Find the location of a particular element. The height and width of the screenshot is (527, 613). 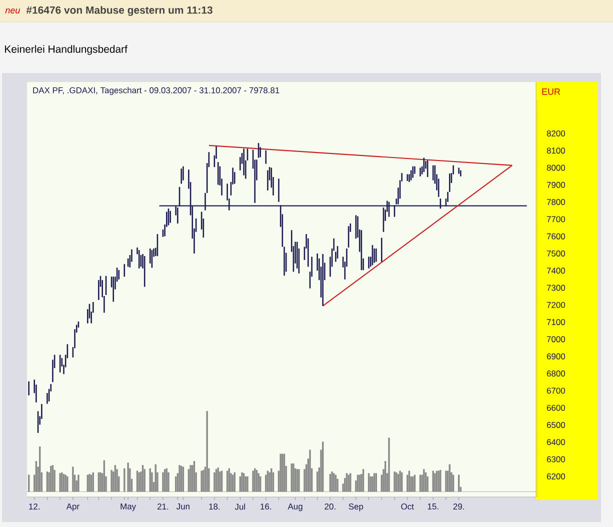

y-tick-label: 7200 is located at coordinates (556, 305).